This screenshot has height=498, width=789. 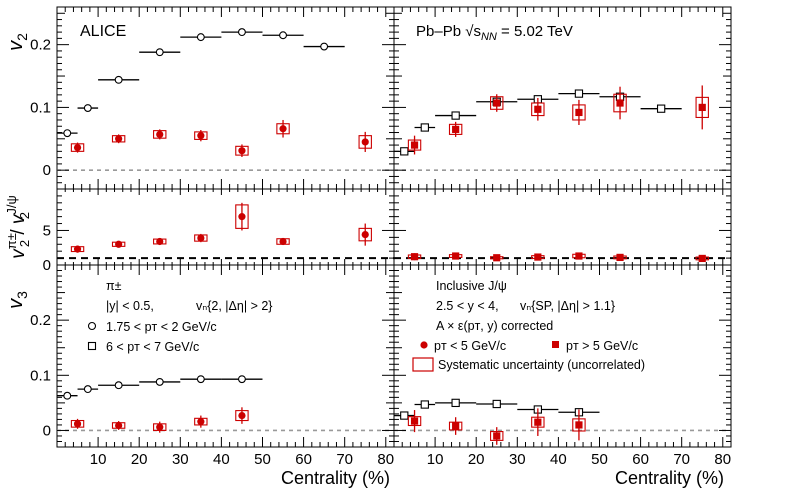 I want to click on y-tick-label: 0.1, so click(x=40, y=107).